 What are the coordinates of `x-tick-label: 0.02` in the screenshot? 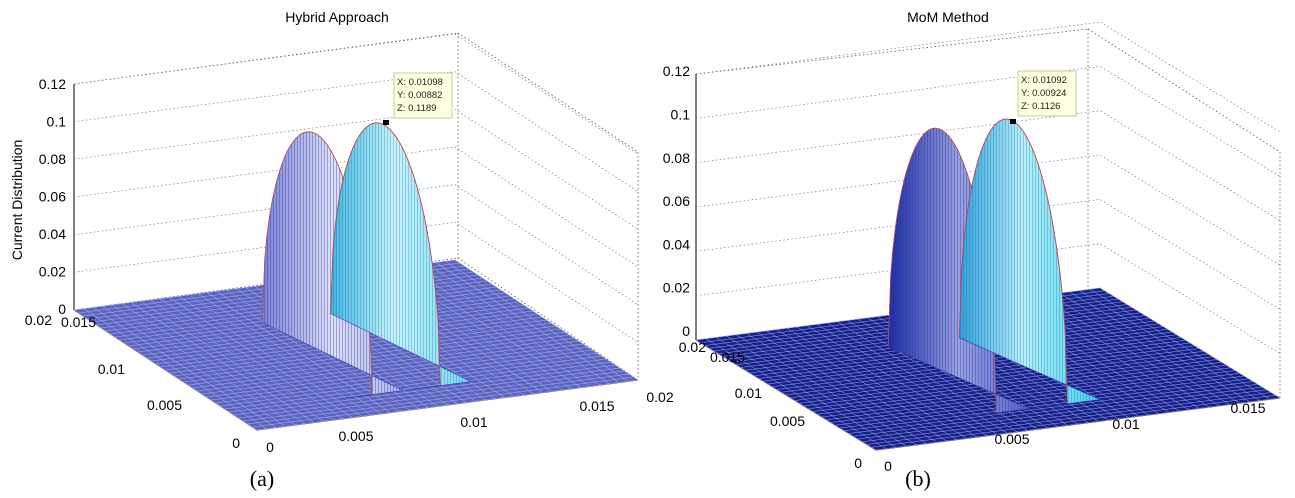 It's located at (659, 397).